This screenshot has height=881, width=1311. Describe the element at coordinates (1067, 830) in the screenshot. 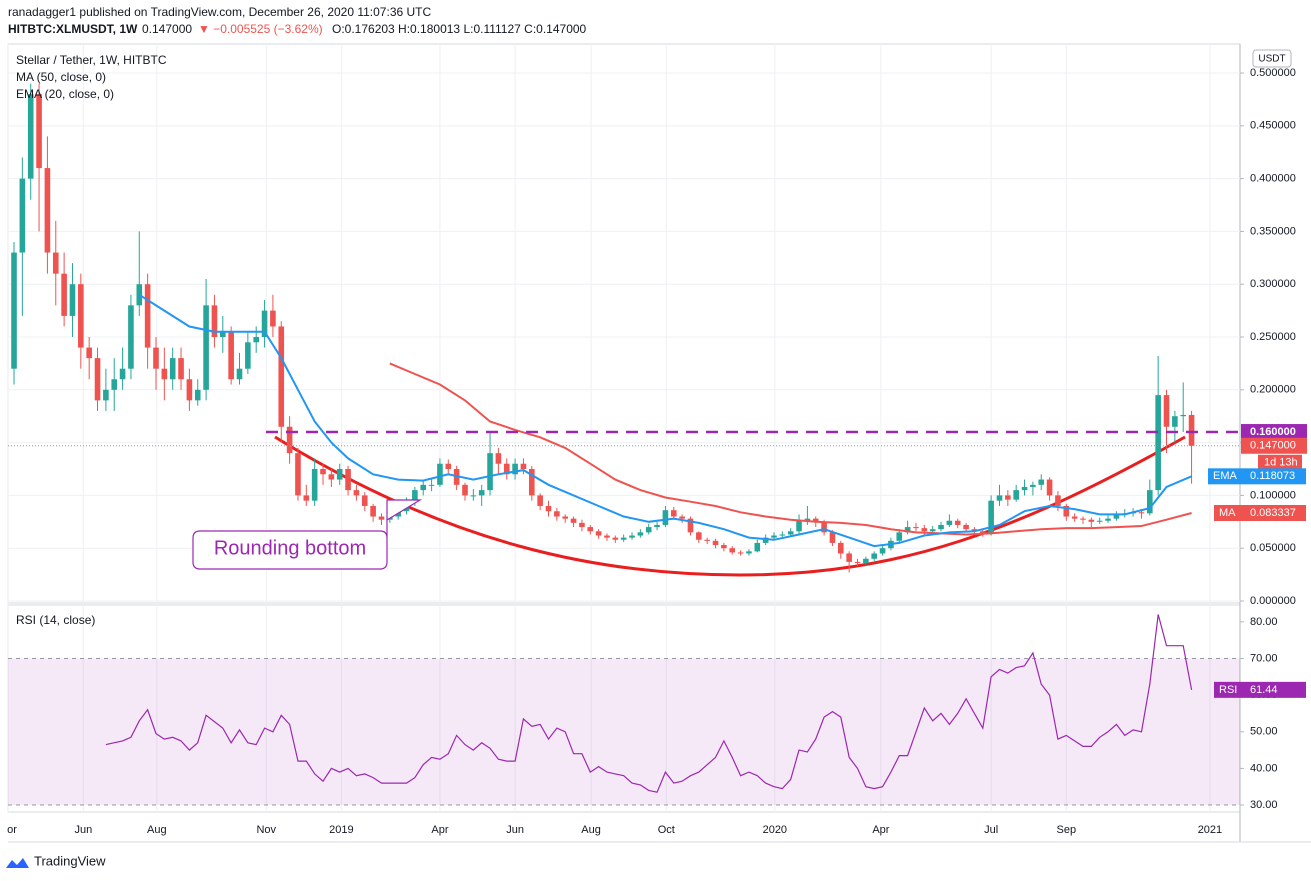

I see `x-tick-label: Sep` at that location.